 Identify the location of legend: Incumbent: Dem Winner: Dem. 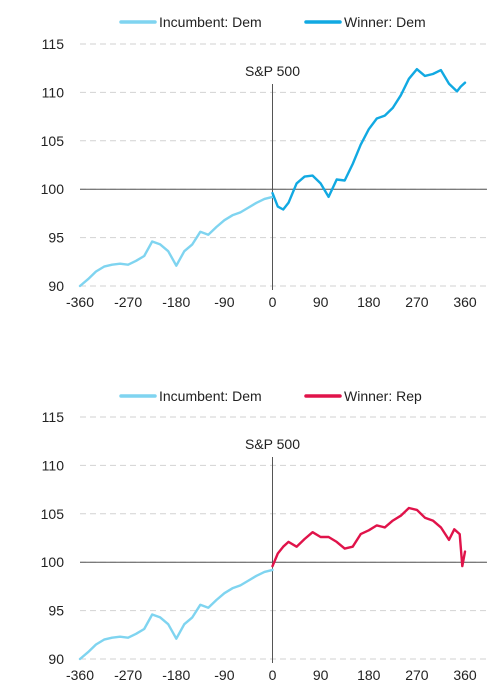
(272, 22).